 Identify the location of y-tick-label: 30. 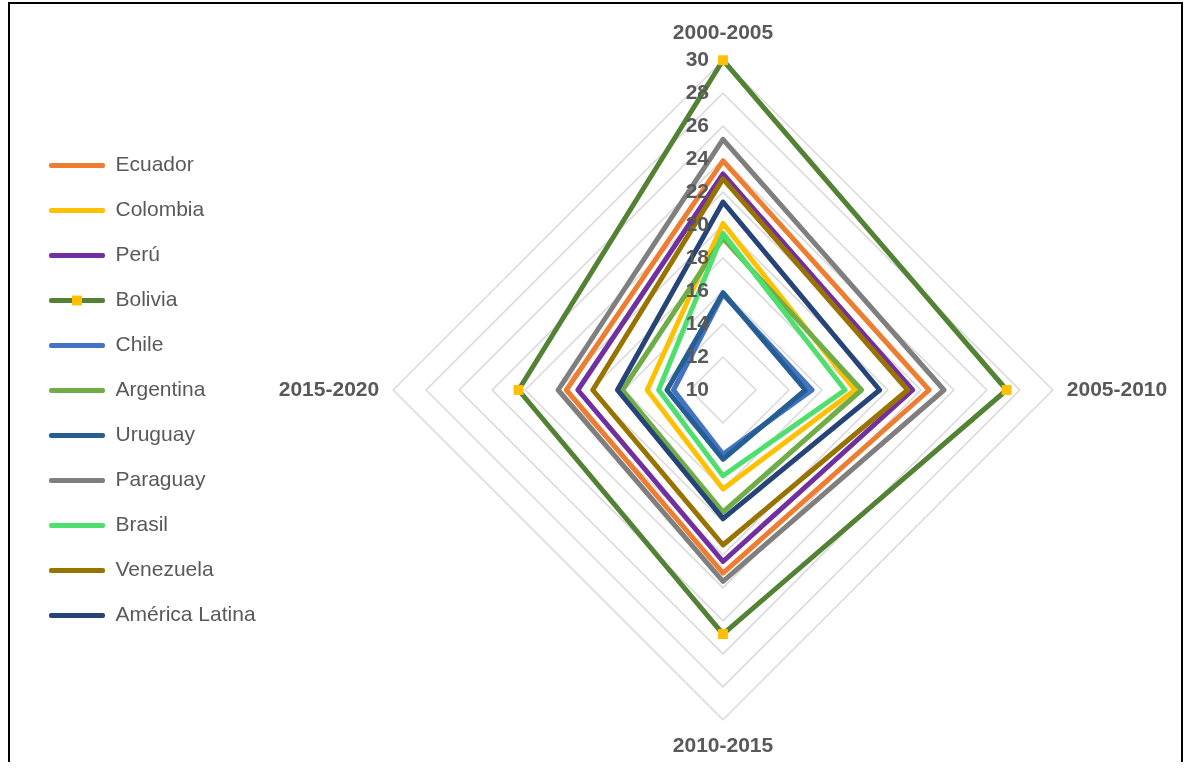
(697, 58).